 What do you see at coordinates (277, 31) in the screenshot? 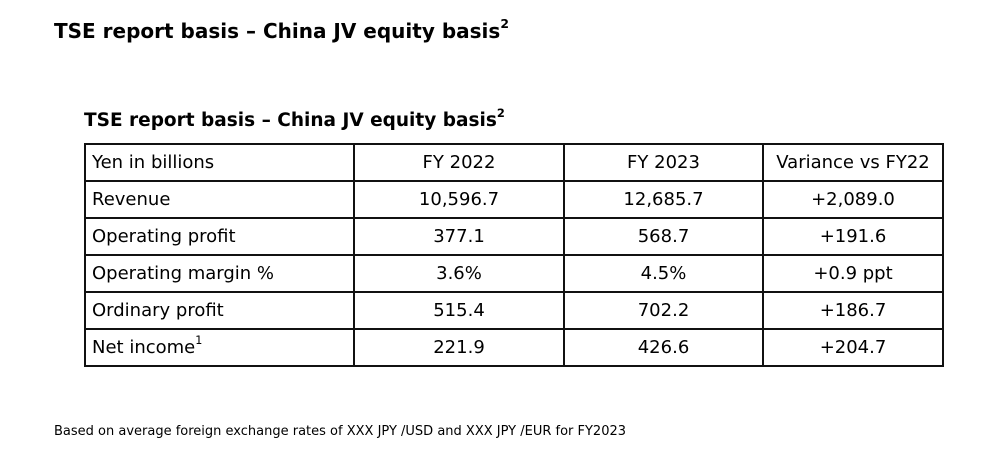
I see `page-title-text: TSE report basis – China JV equity basis` at bounding box center [277, 31].